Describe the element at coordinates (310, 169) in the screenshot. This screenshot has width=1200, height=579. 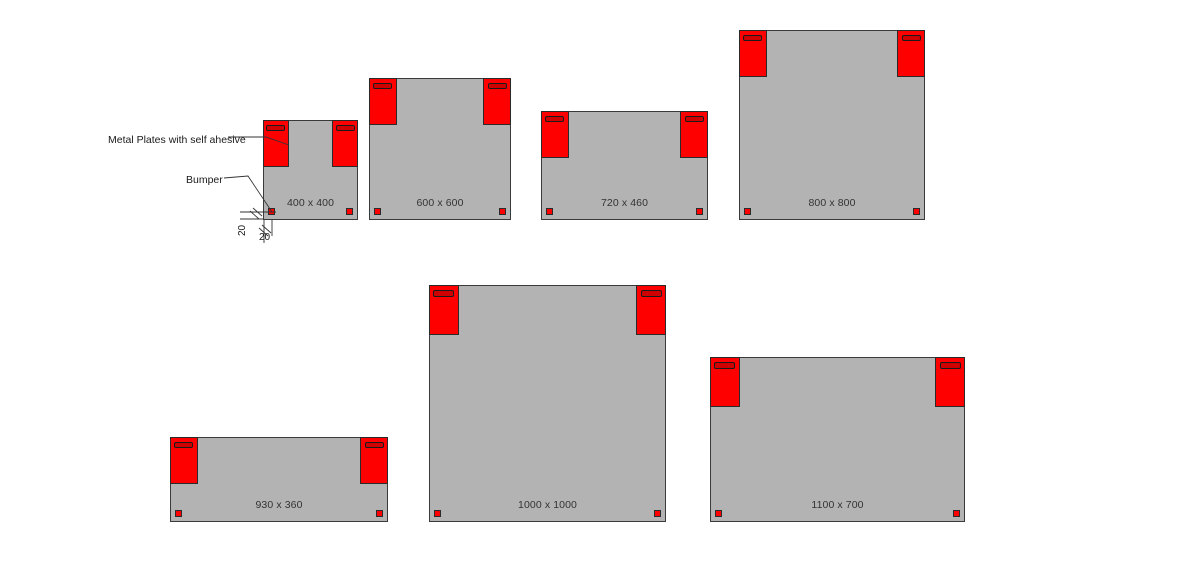
I see `panel-400x400: 400 x 400` at that location.